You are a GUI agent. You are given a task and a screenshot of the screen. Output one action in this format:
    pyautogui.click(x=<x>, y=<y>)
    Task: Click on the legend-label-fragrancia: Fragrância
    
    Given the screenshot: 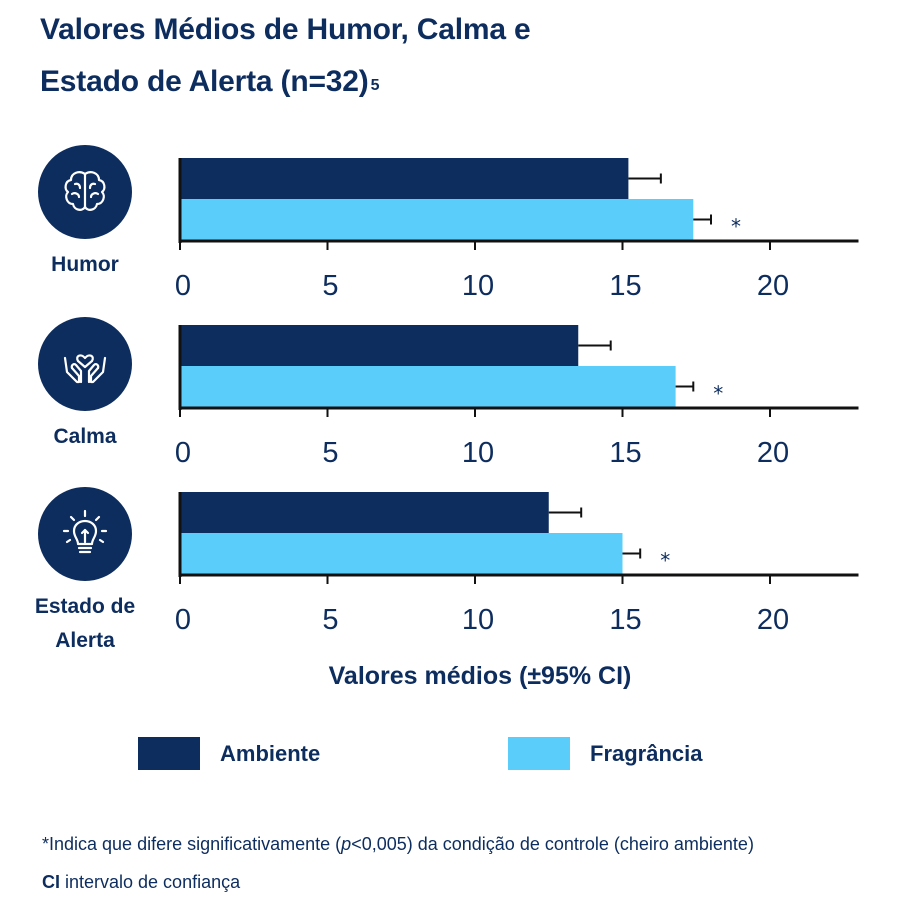 What is the action you would take?
    pyautogui.click(x=646, y=753)
    